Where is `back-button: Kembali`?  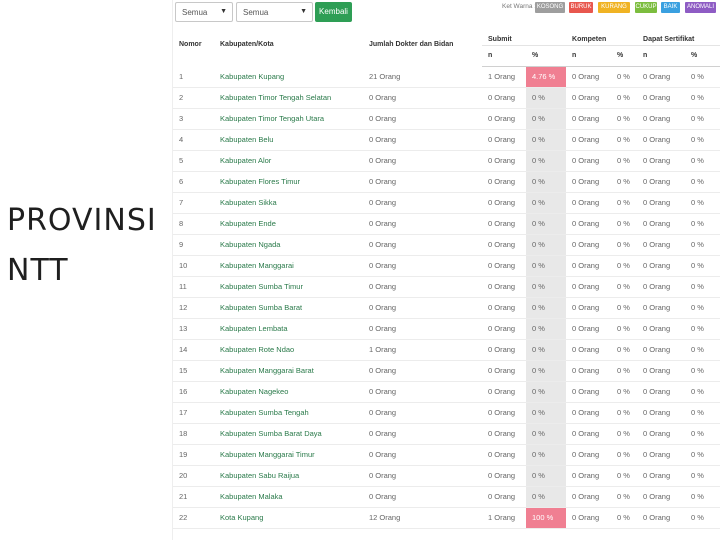
back-button: Kembali is located at coordinates (333, 12).